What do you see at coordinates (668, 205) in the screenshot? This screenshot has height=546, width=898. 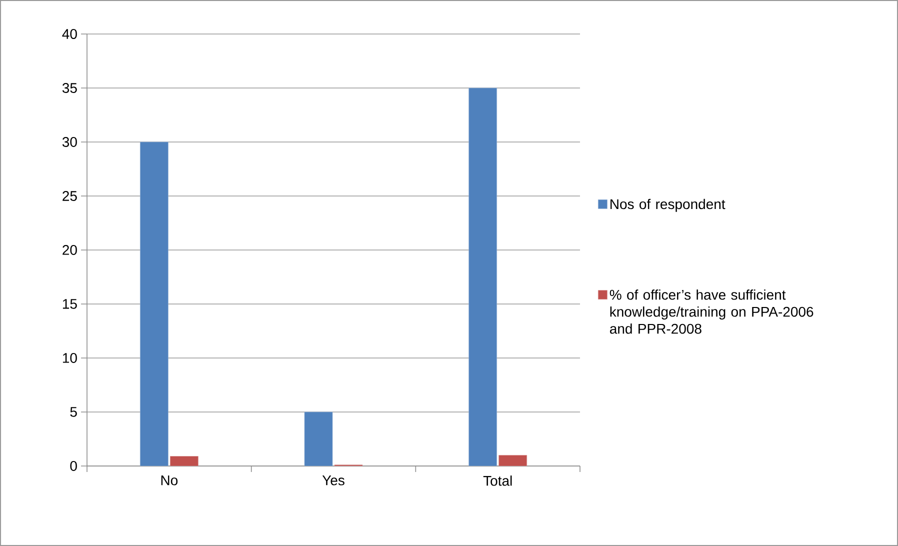 I see `legend-label: Nos of respondent` at bounding box center [668, 205].